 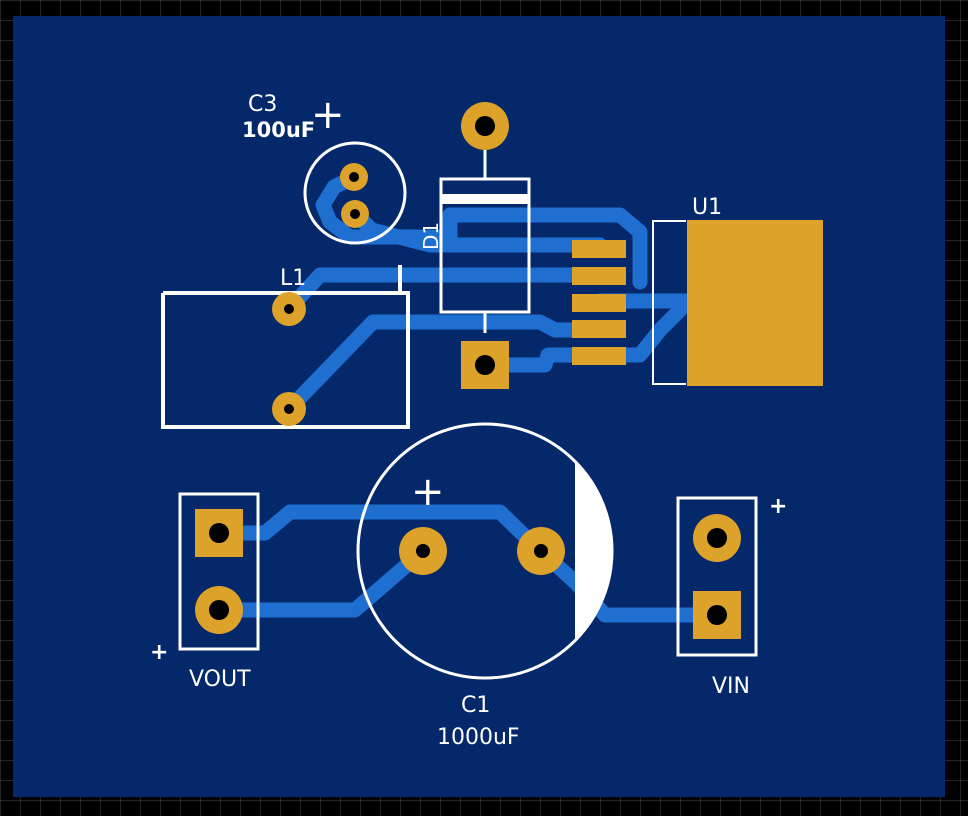 What do you see at coordinates (731, 686) in the screenshot?
I see `vin-ref-label: VIN` at bounding box center [731, 686].